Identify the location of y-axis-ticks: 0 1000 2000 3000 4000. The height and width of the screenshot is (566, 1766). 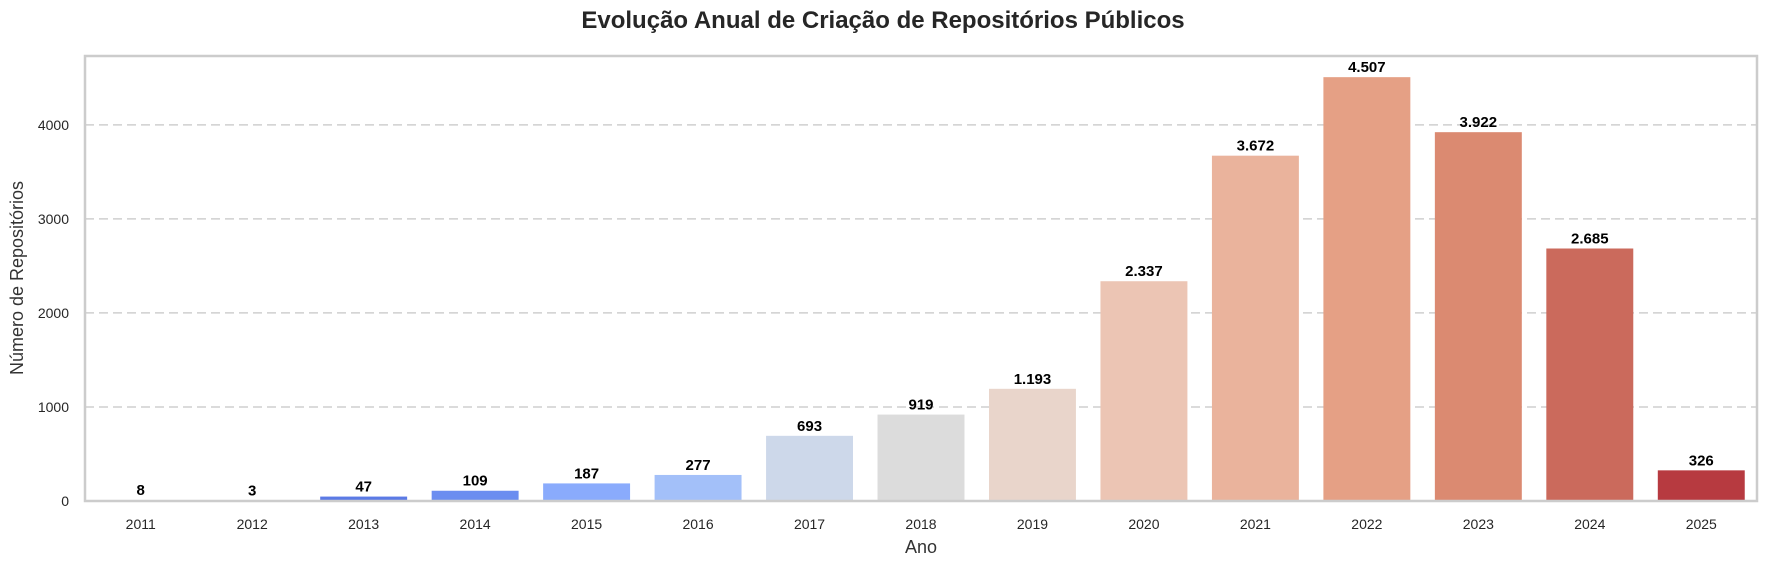
(53, 313).